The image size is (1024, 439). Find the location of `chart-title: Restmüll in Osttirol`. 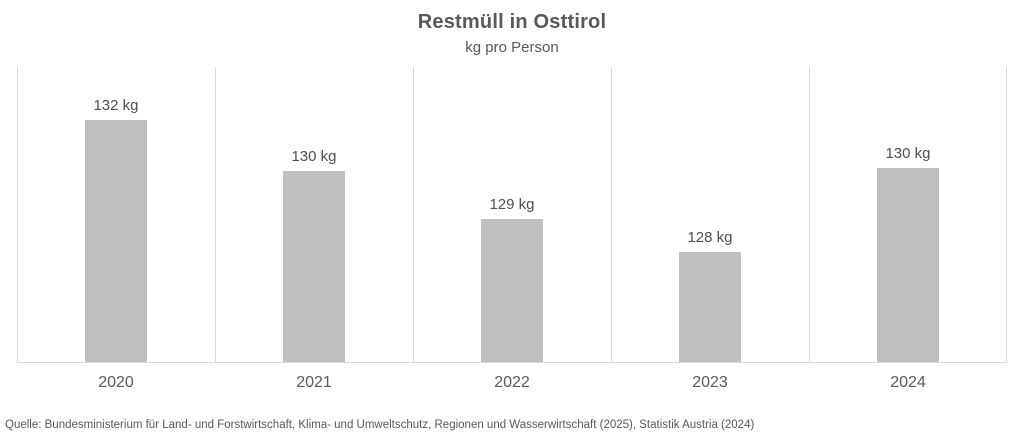

chart-title: Restmüll in Osttirol is located at coordinates (512, 22).